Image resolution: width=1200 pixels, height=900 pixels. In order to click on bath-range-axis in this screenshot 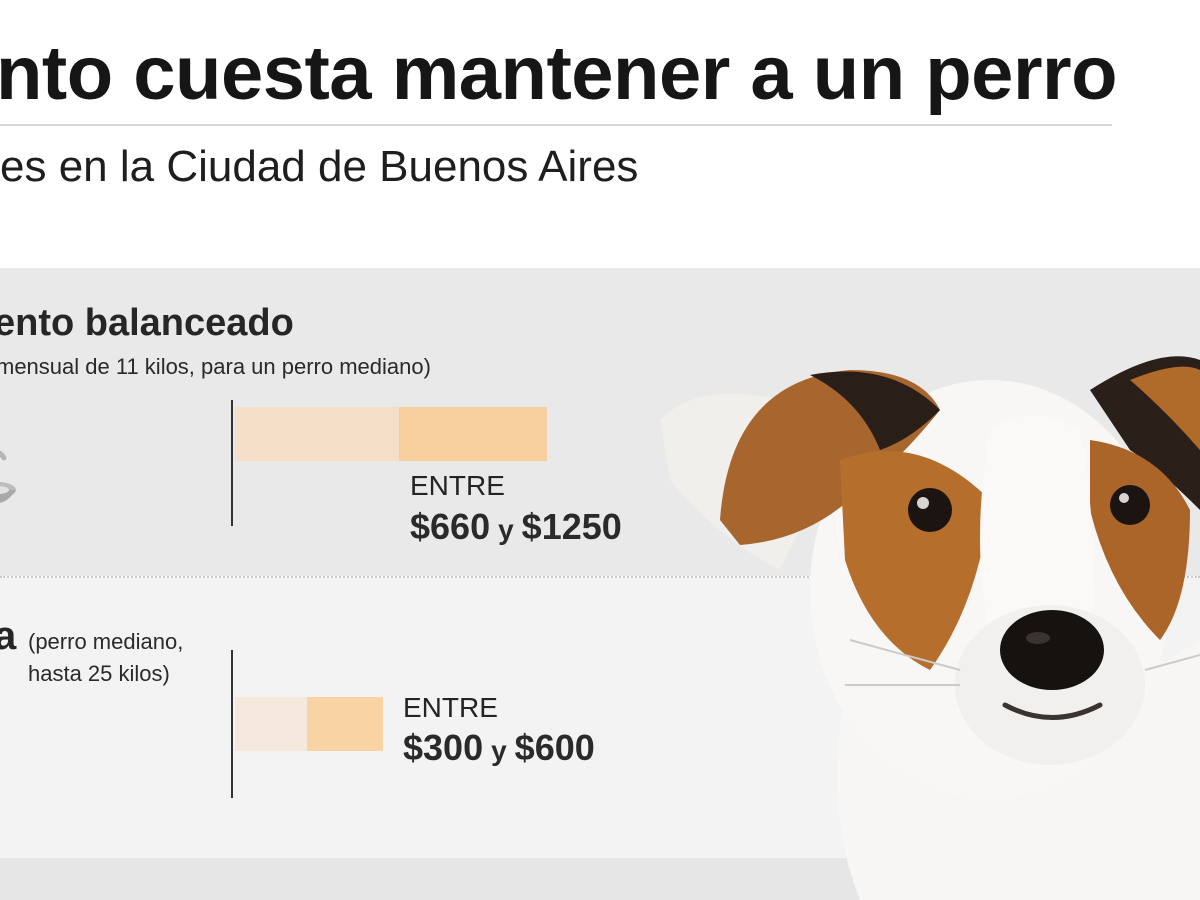, I will do `click(232, 724)`.